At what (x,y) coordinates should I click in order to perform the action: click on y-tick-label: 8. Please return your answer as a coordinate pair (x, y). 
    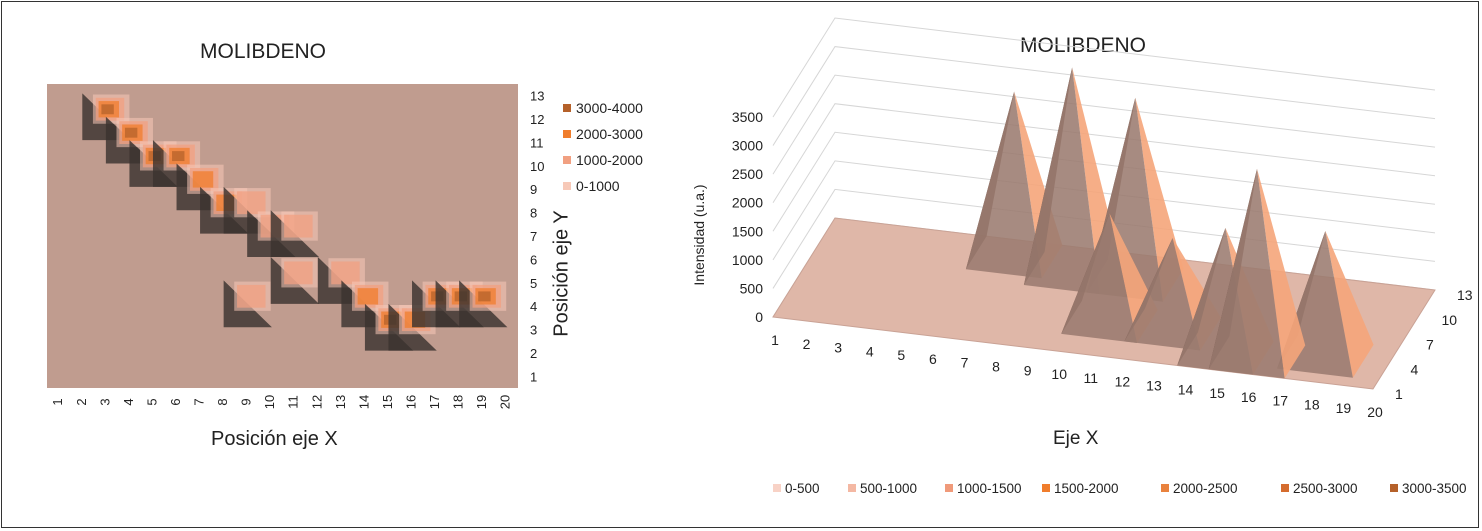
    Looking at the image, I should click on (533, 213).